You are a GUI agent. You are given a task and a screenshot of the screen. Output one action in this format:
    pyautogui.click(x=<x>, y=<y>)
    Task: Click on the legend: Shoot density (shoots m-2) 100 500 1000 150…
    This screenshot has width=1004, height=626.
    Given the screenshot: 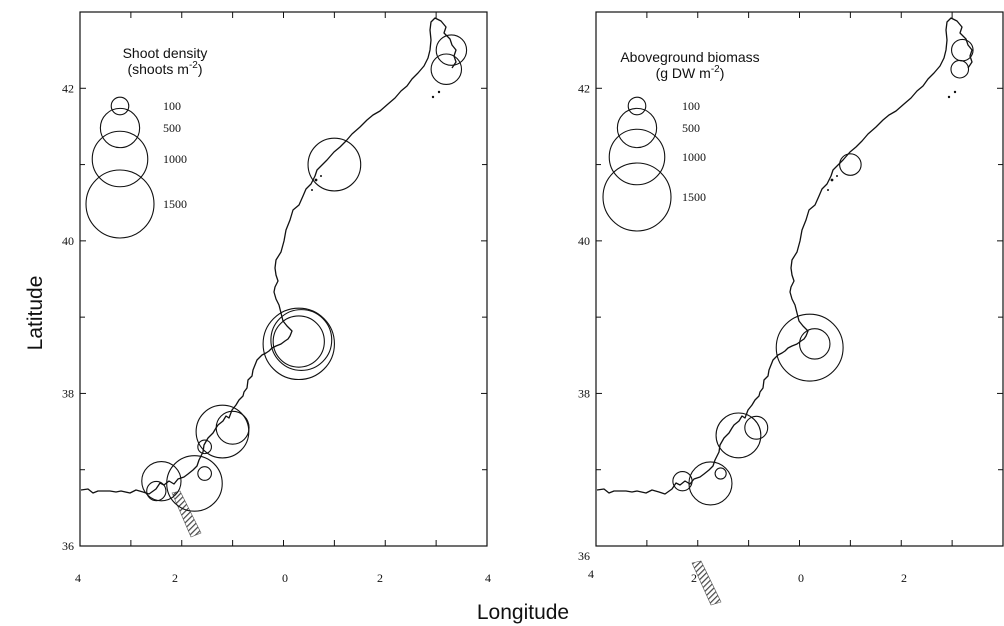 What is the action you would take?
    pyautogui.click(x=146, y=142)
    